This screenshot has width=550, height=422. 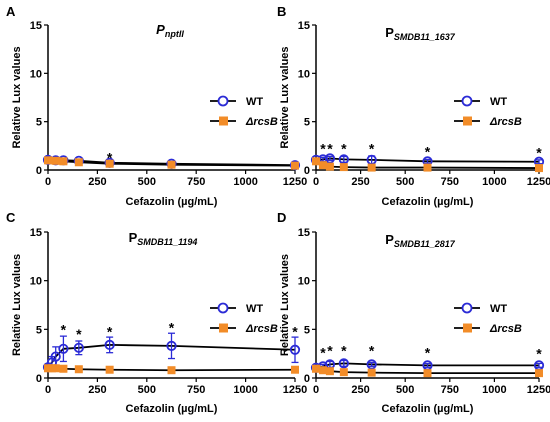 I want to click on panel-b-ytick-label: 10, so click(x=304, y=74).